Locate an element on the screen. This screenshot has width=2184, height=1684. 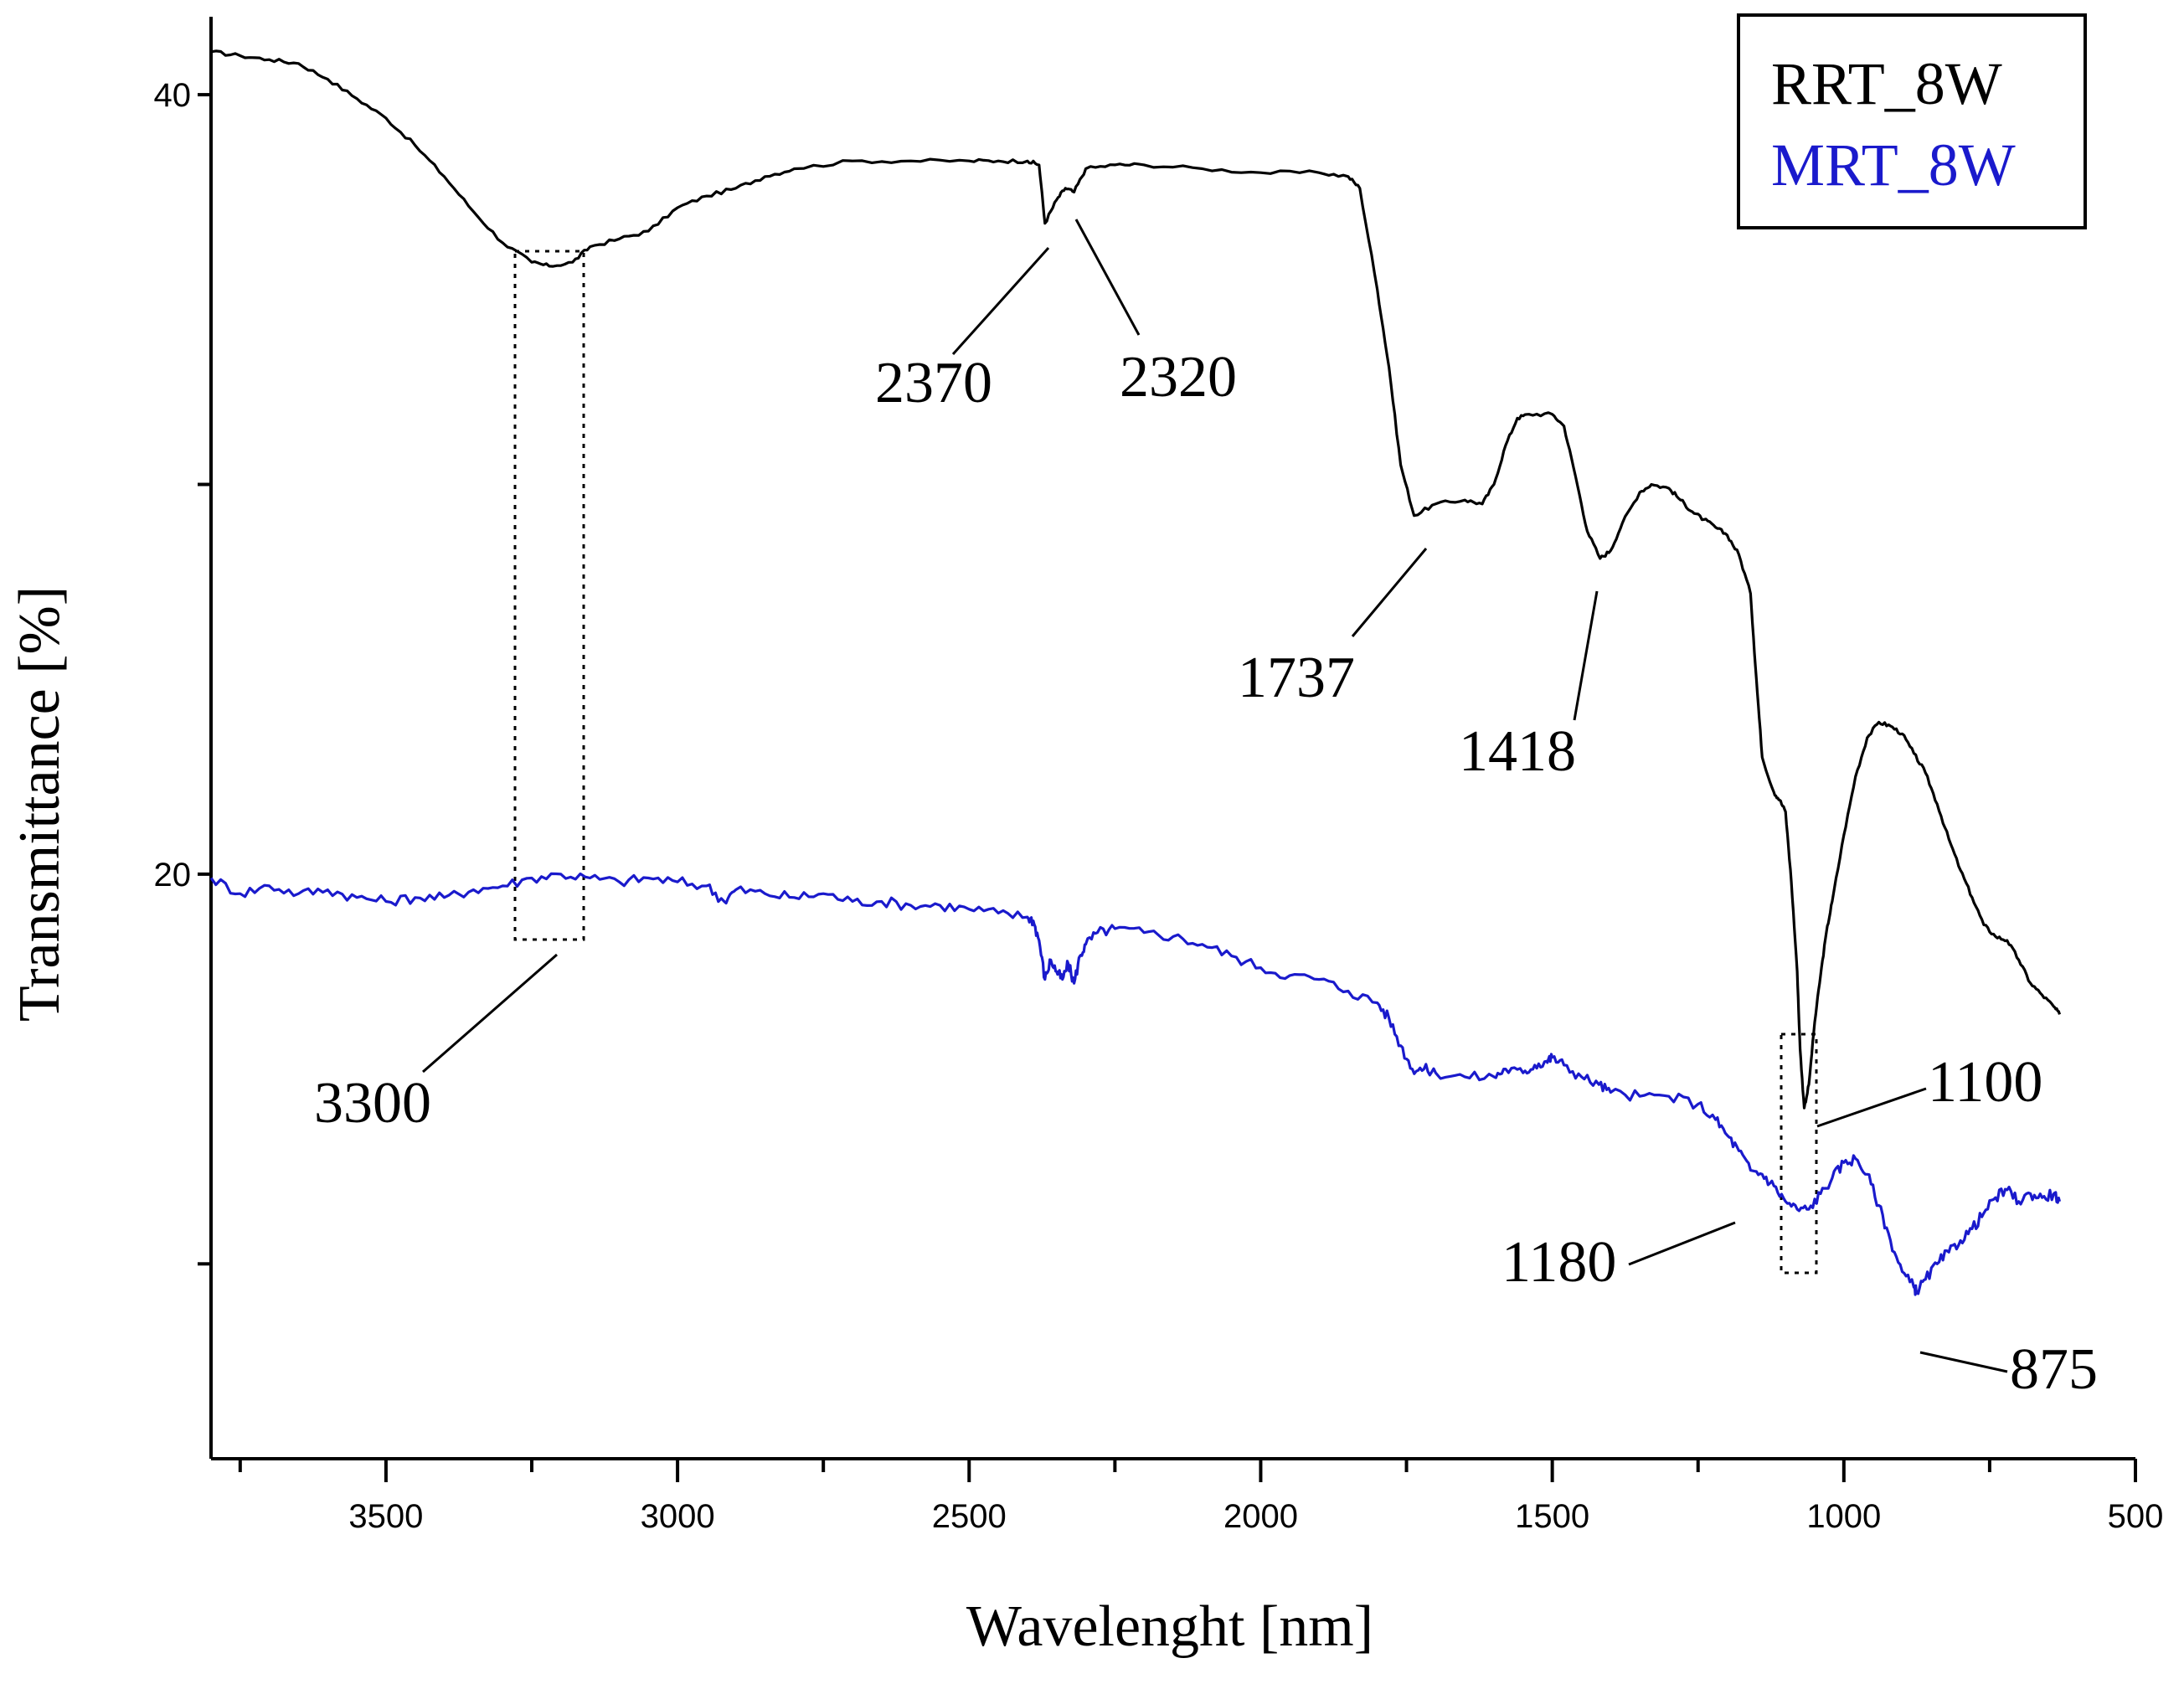
y-axis-title: Transmittance [%] is located at coordinates (40, 804).